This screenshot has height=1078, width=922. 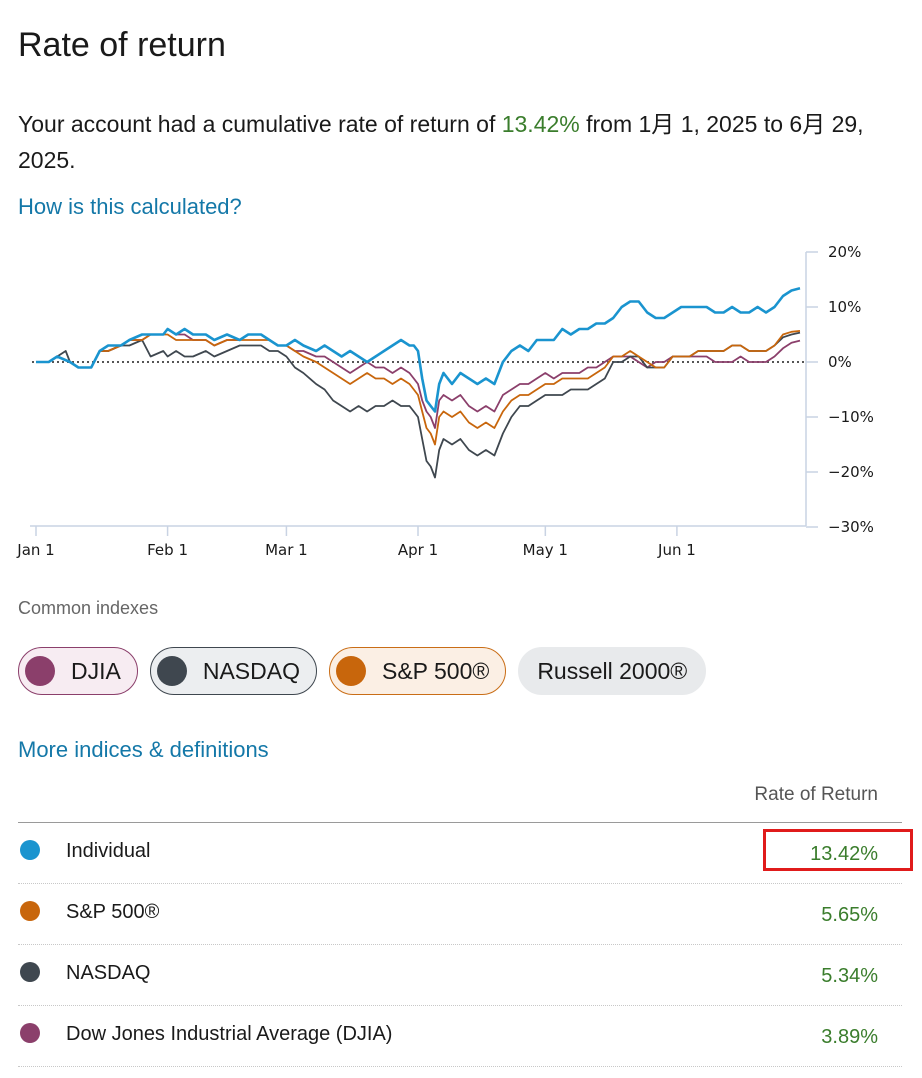 What do you see at coordinates (350, 671) in the screenshot?
I see `sp500-color-dot` at bounding box center [350, 671].